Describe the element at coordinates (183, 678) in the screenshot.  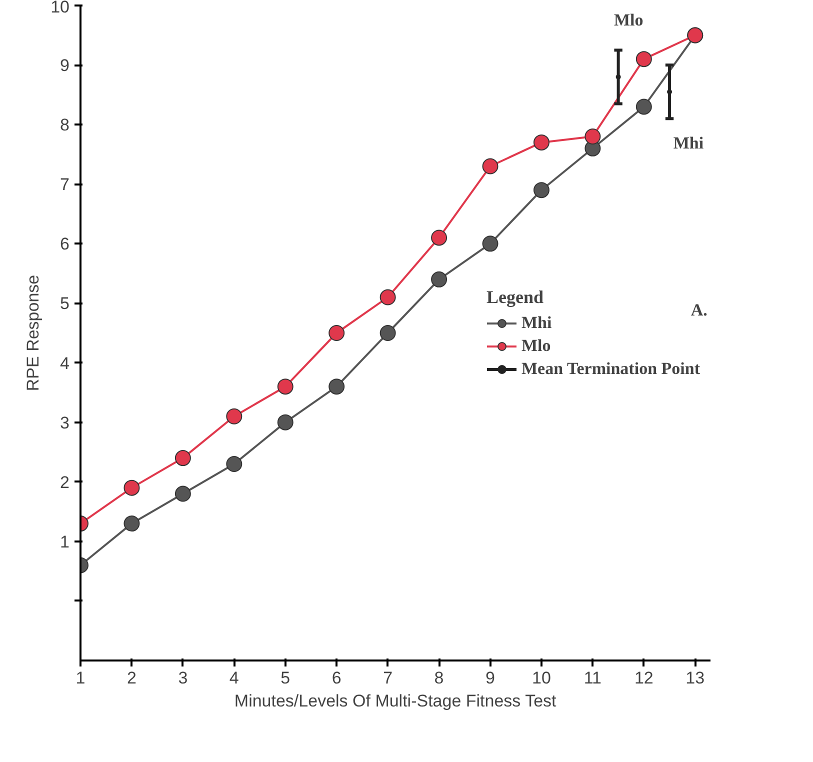
I see `x-tick-label: 3` at that location.